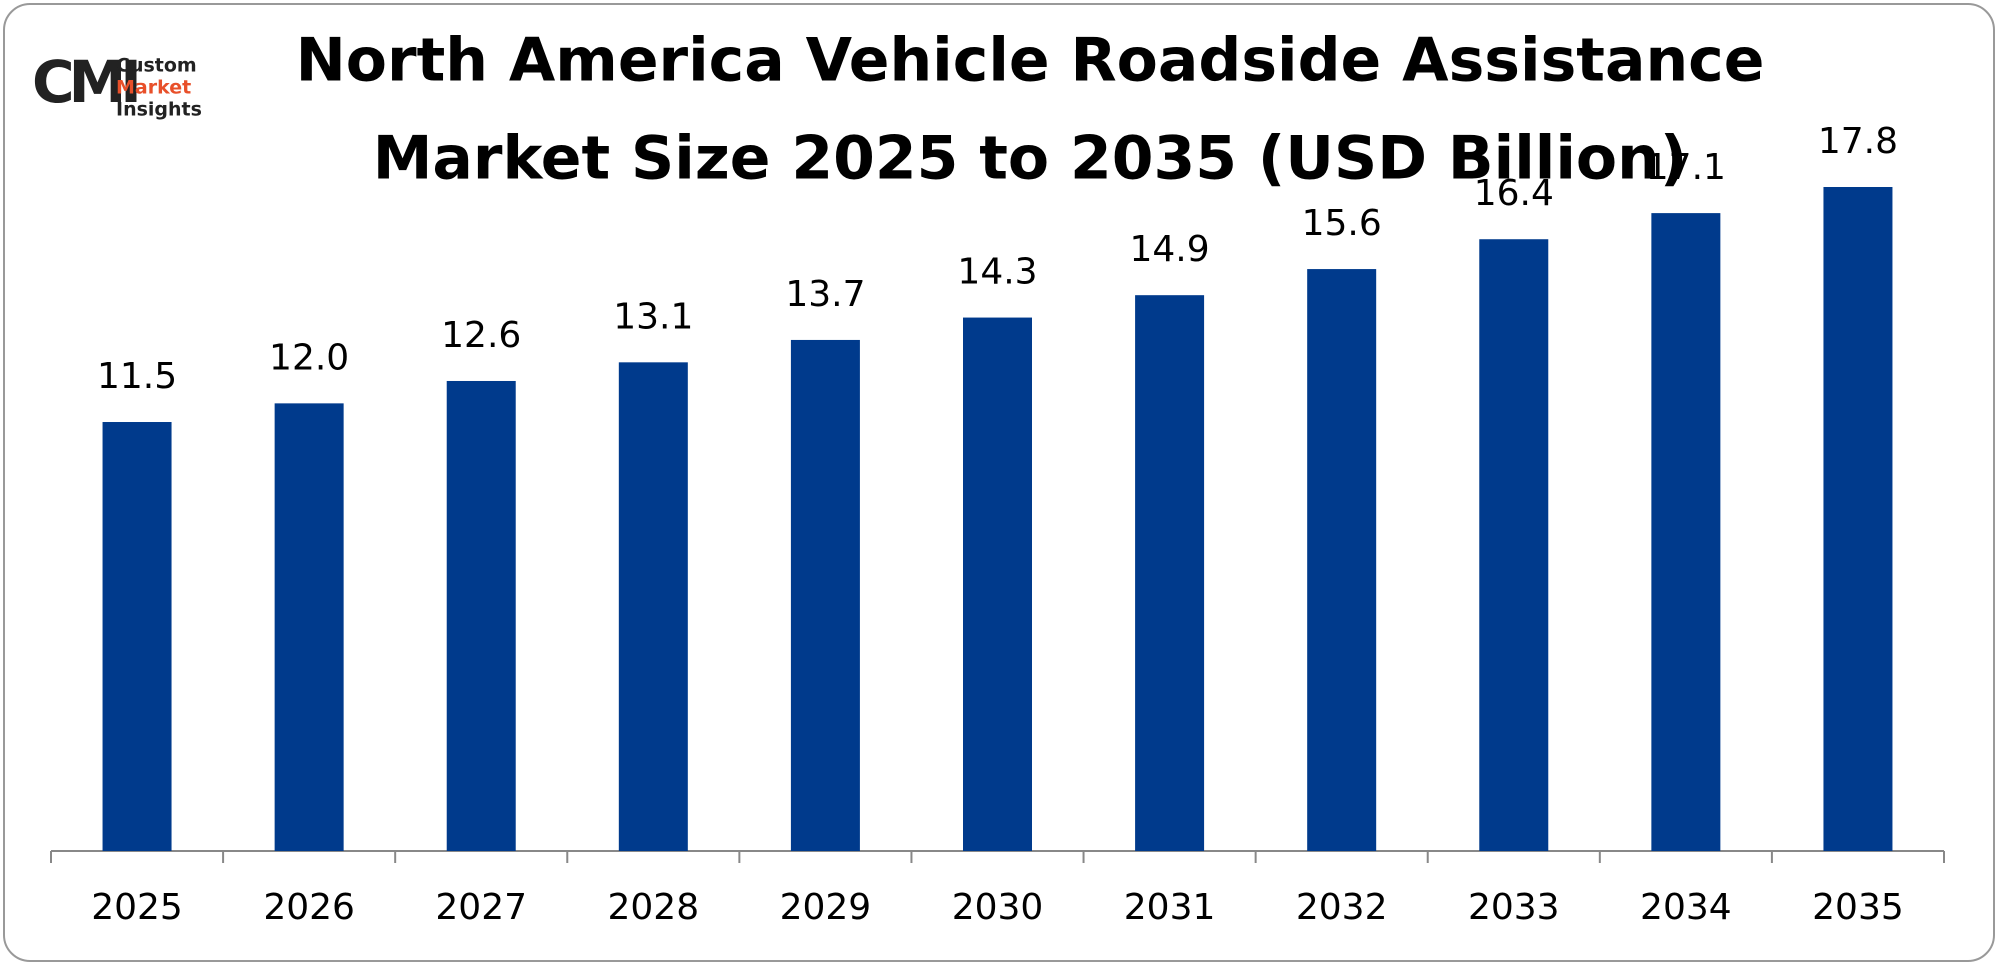 The width and height of the screenshot is (2000, 969). What do you see at coordinates (84, 82) in the screenshot?
I see `logo-mark: CMI` at bounding box center [84, 82].